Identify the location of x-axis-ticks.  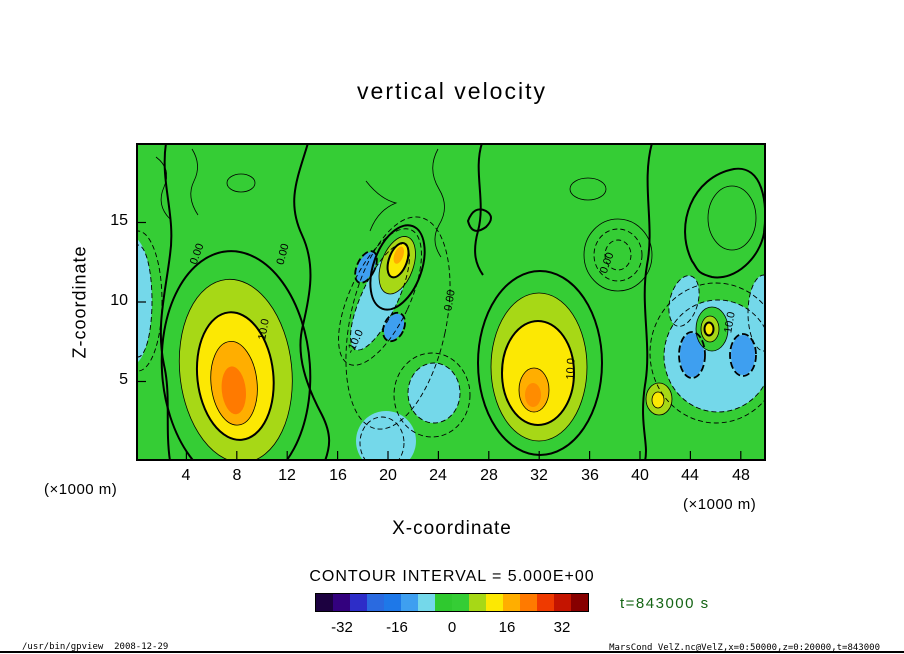
(463, 455).